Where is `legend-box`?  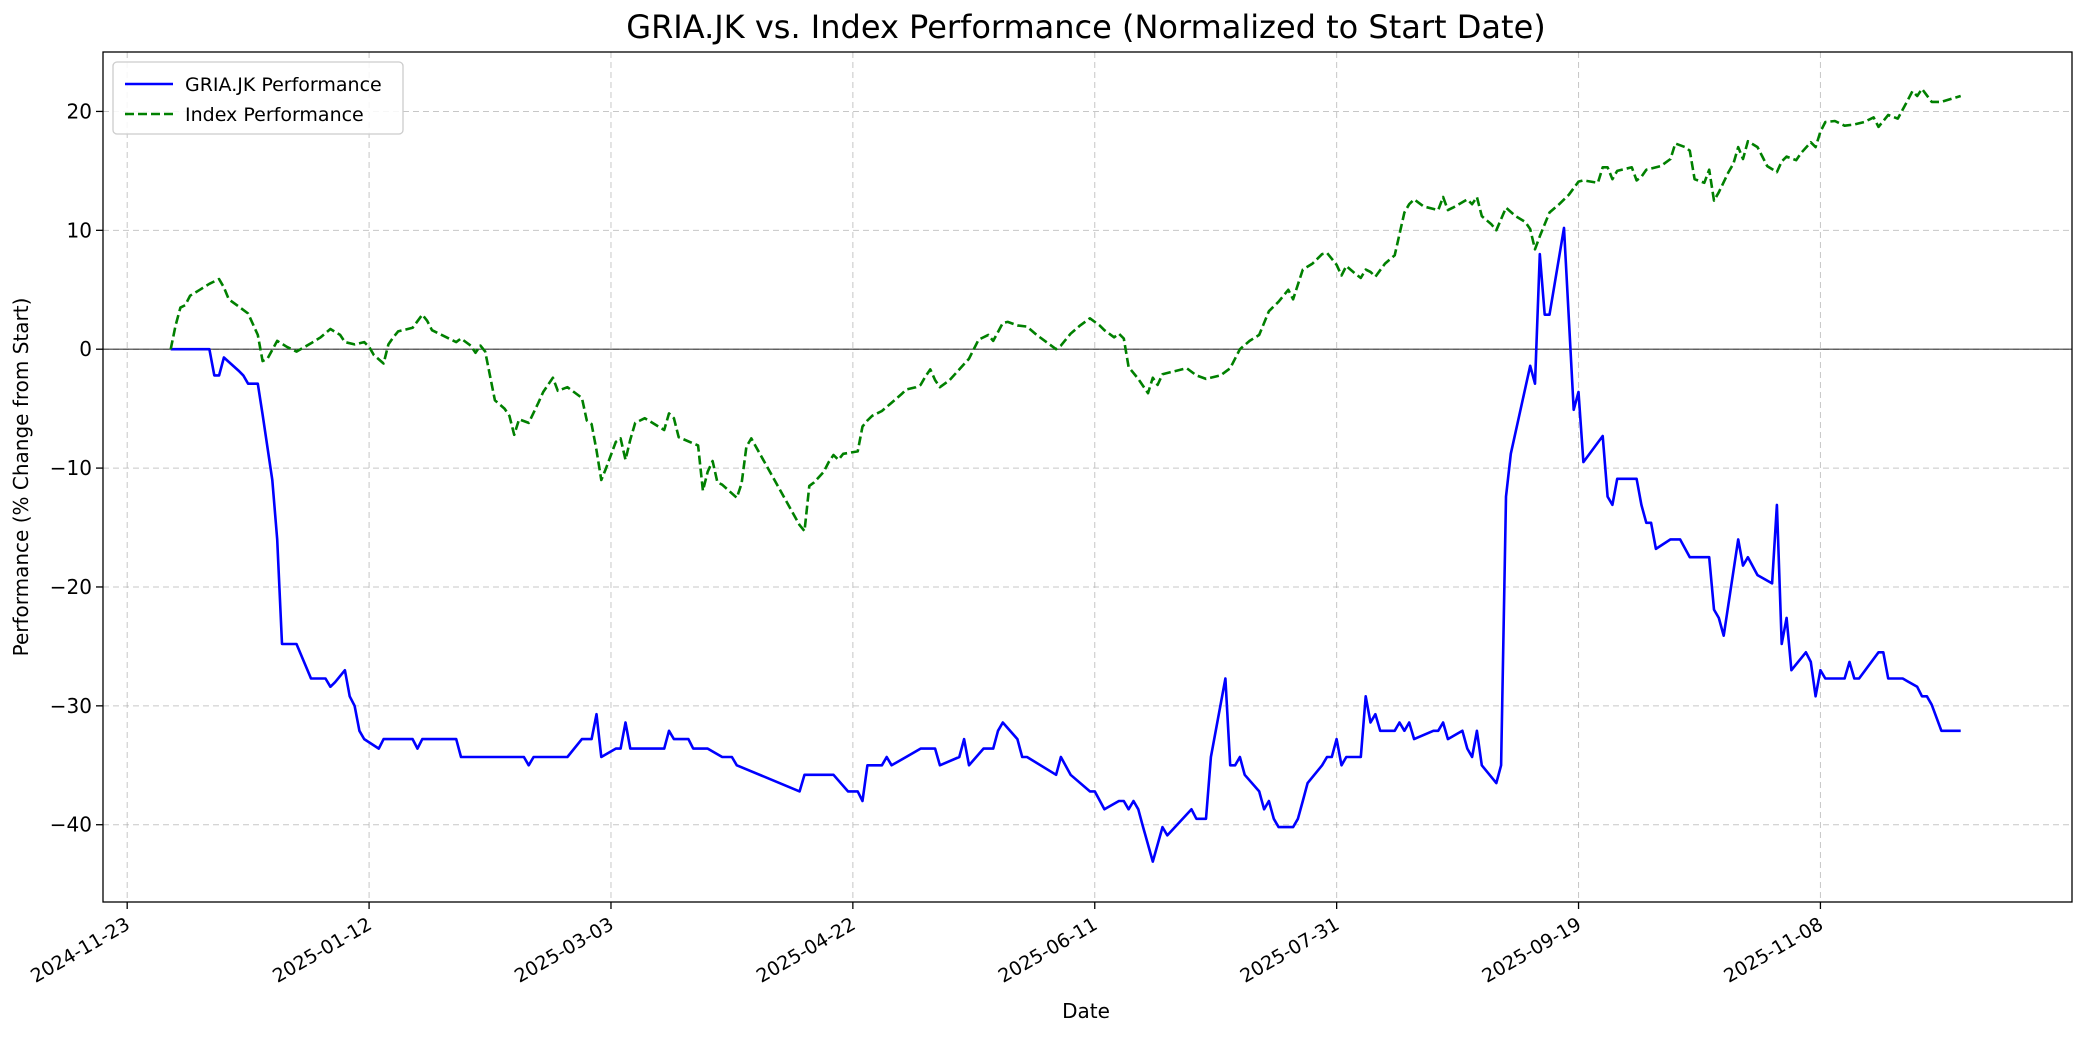 legend-box is located at coordinates (258, 98).